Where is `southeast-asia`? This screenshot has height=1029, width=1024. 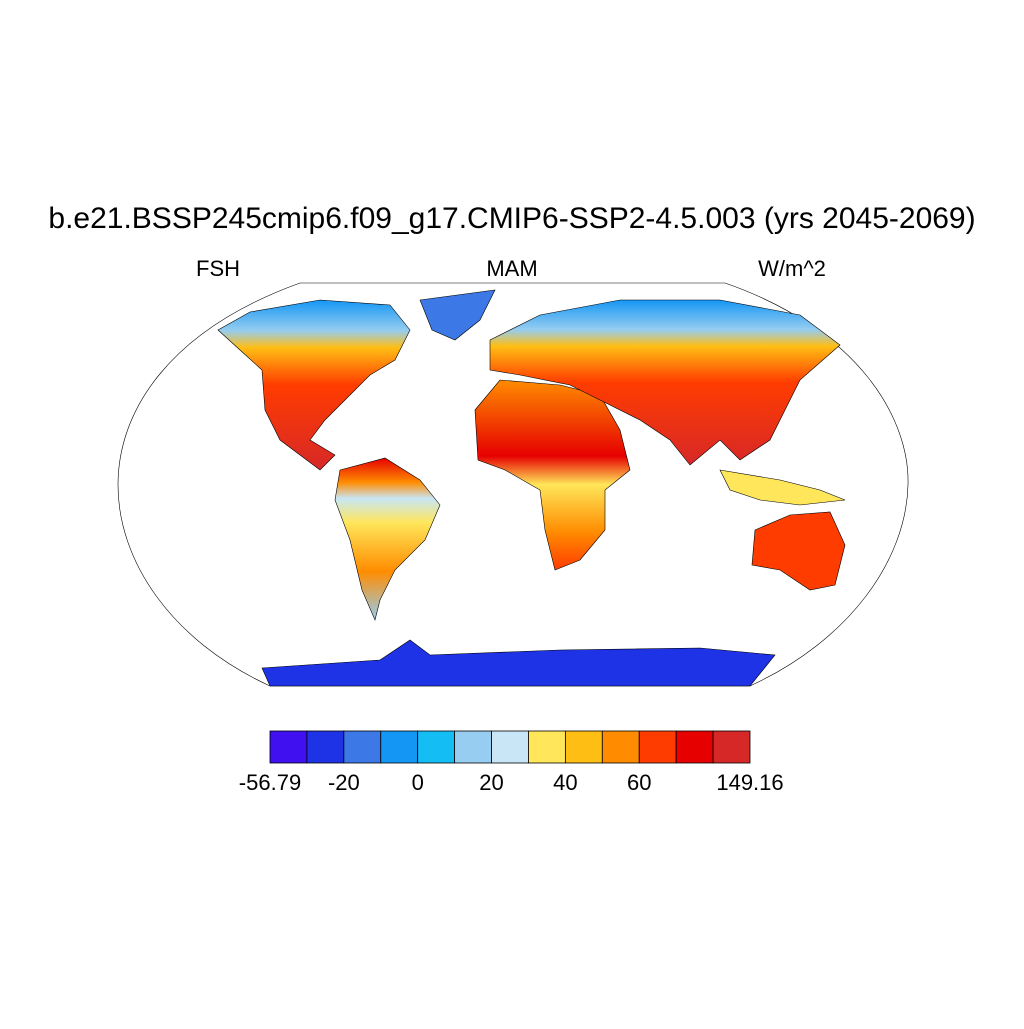
southeast-asia is located at coordinates (782, 487).